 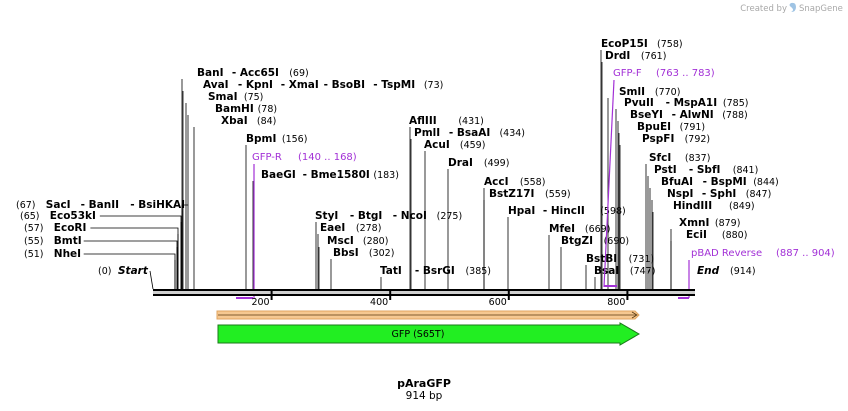 What do you see at coordinates (299, 73) in the screenshot?
I see `site-position: (69)` at bounding box center [299, 73].